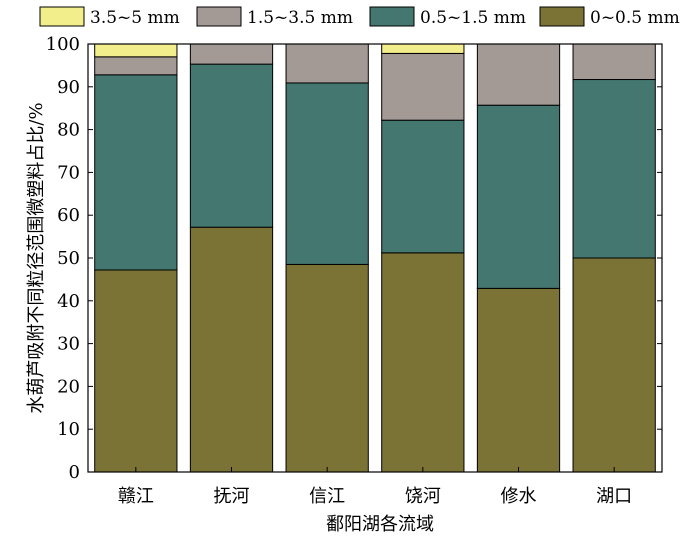  What do you see at coordinates (327, 496) in the screenshot?
I see `x-tick-label: 信江` at bounding box center [327, 496].